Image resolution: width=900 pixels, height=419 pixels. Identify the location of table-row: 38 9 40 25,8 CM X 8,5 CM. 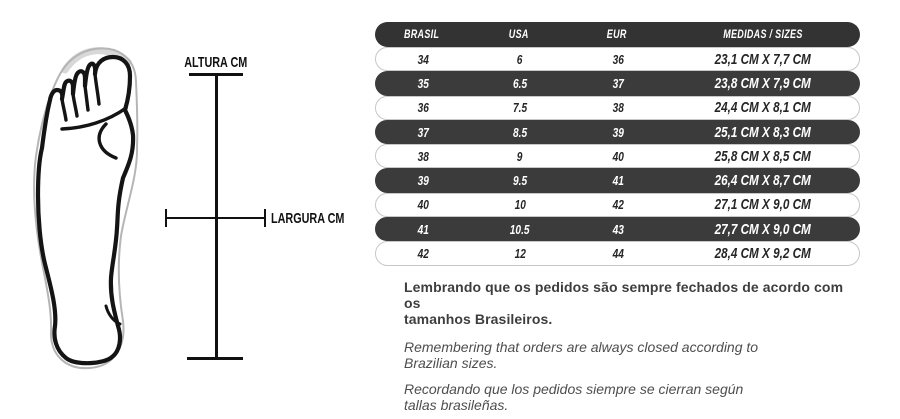
(617, 156).